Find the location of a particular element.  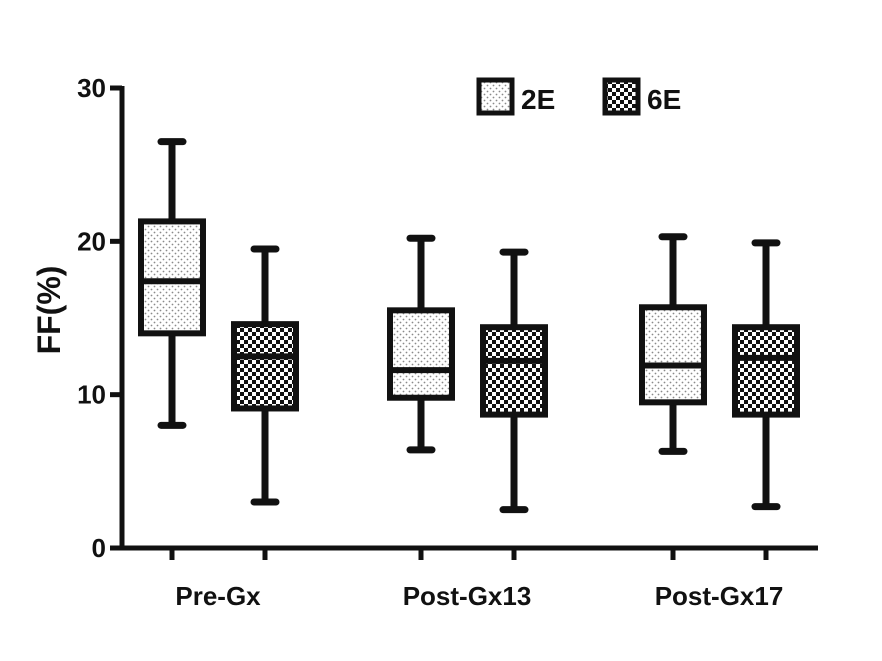

box-2e-post-gx17 is located at coordinates (673, 344).